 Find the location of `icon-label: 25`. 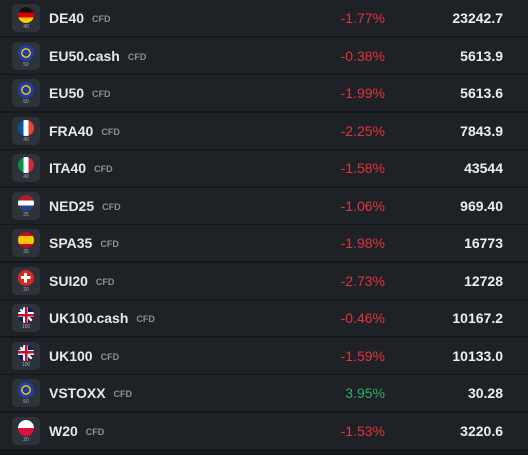

icon-label: 25 is located at coordinates (26, 214).